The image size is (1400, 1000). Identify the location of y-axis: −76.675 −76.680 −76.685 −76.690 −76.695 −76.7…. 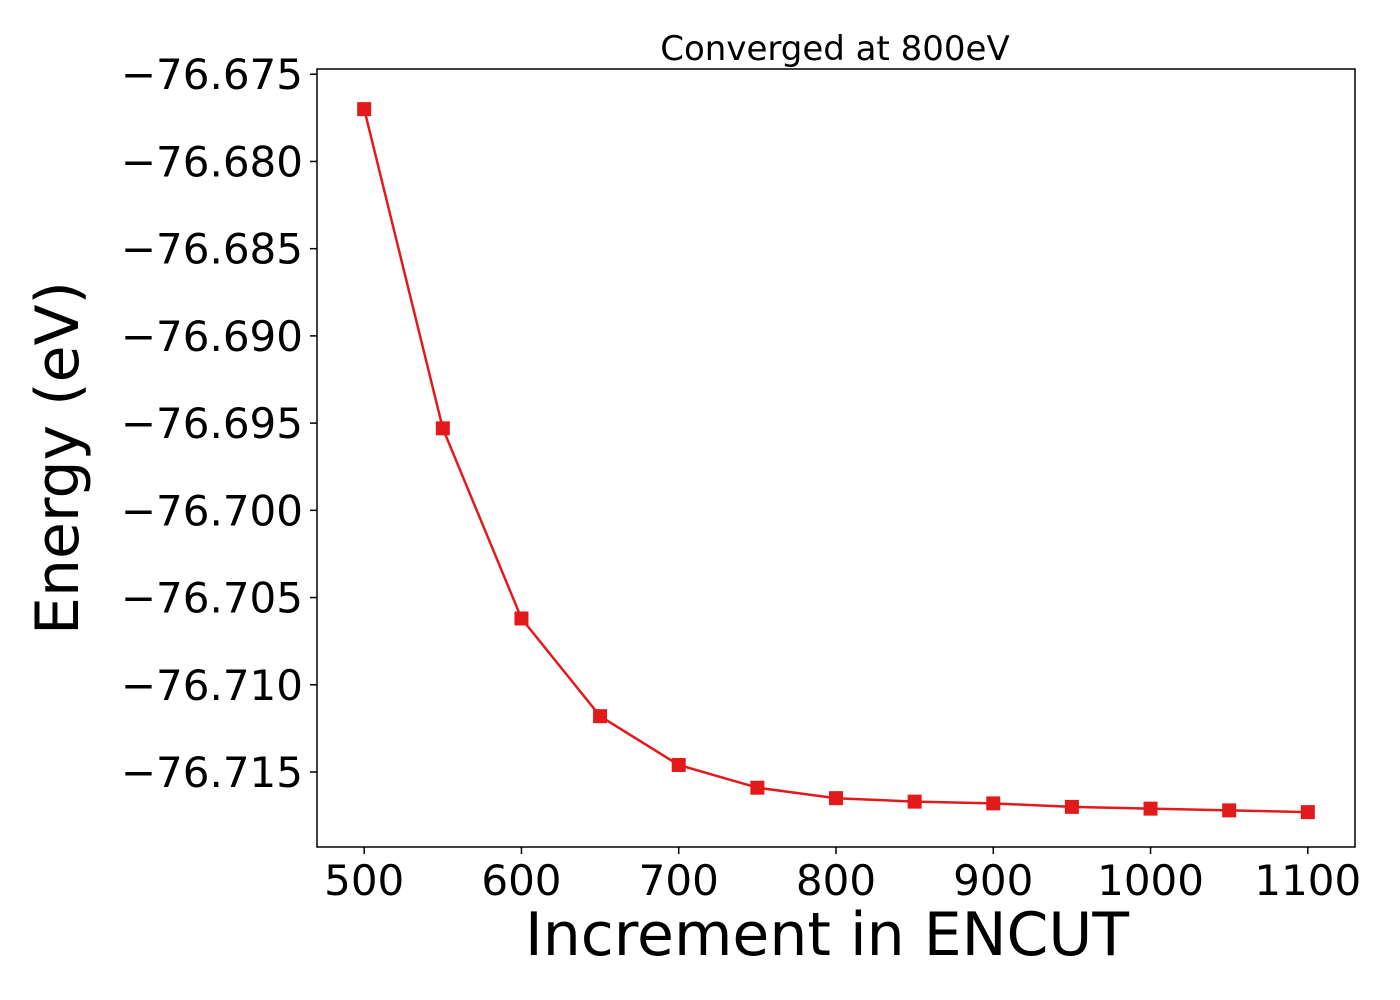
(219, 423).